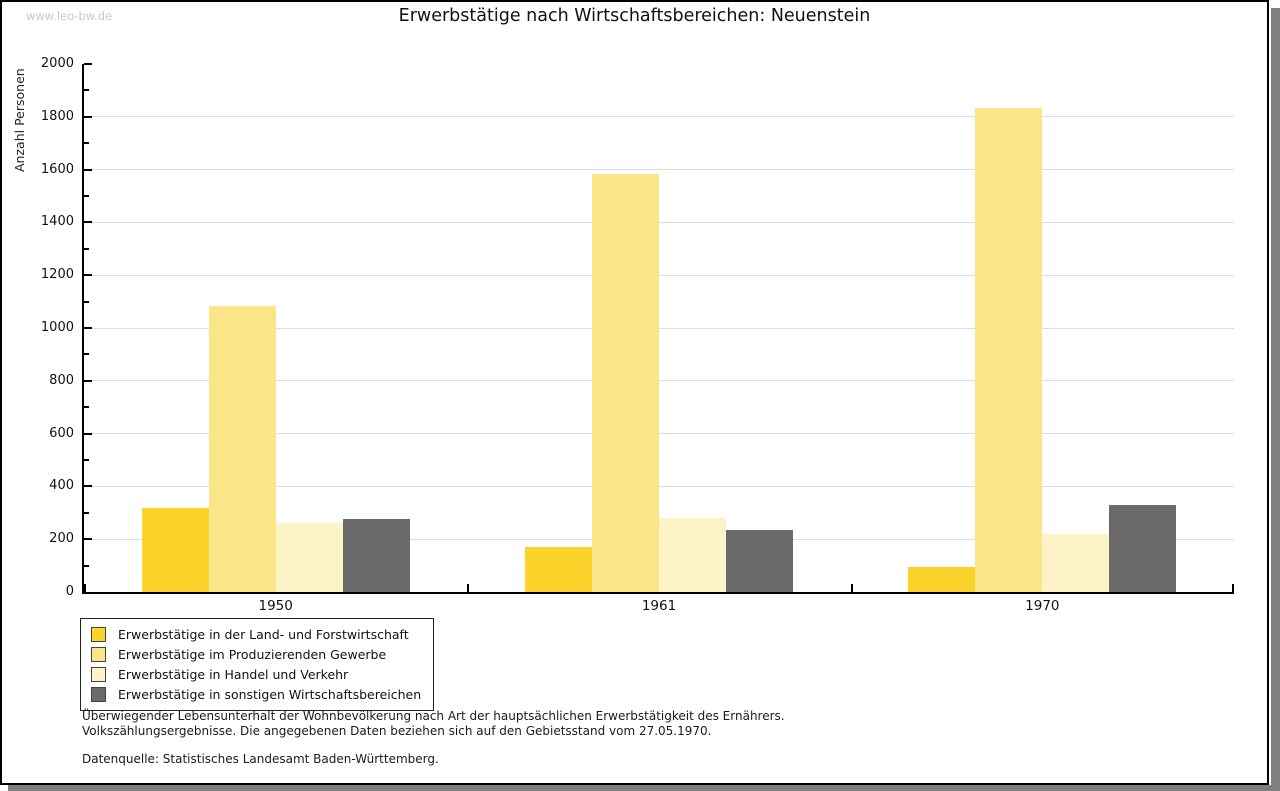  What do you see at coordinates (61, 539) in the screenshot?
I see `y-axis-tick-label: 200` at bounding box center [61, 539].